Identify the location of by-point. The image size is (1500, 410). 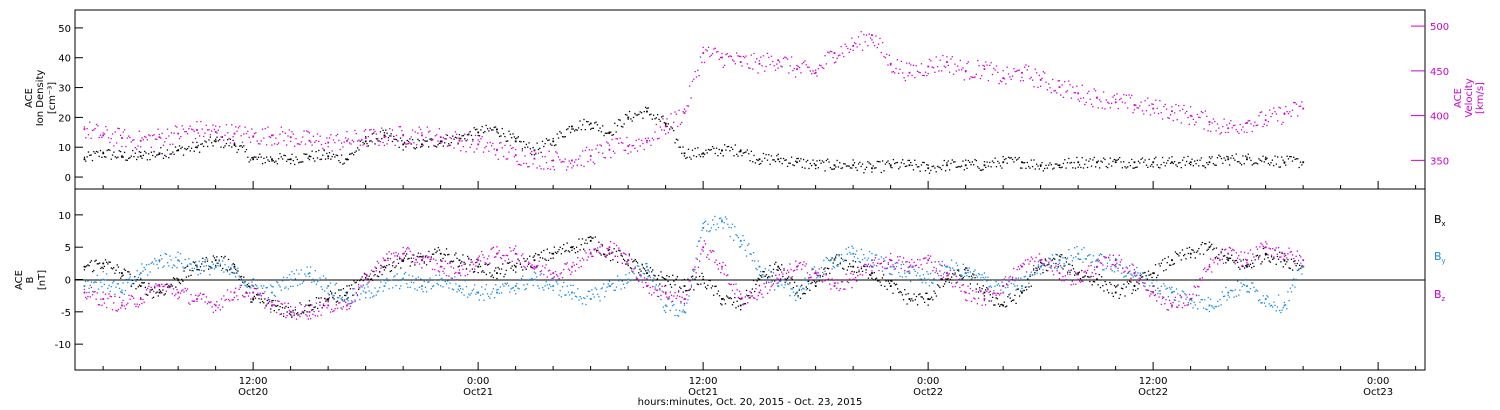
(909, 273).